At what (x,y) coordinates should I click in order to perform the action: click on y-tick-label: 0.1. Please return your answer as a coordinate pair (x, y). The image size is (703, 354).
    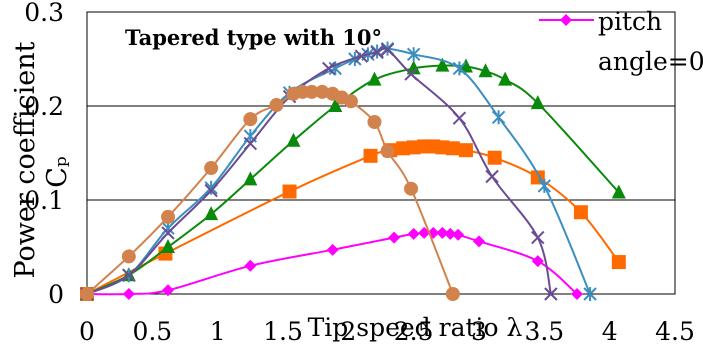
    Looking at the image, I should click on (44, 200).